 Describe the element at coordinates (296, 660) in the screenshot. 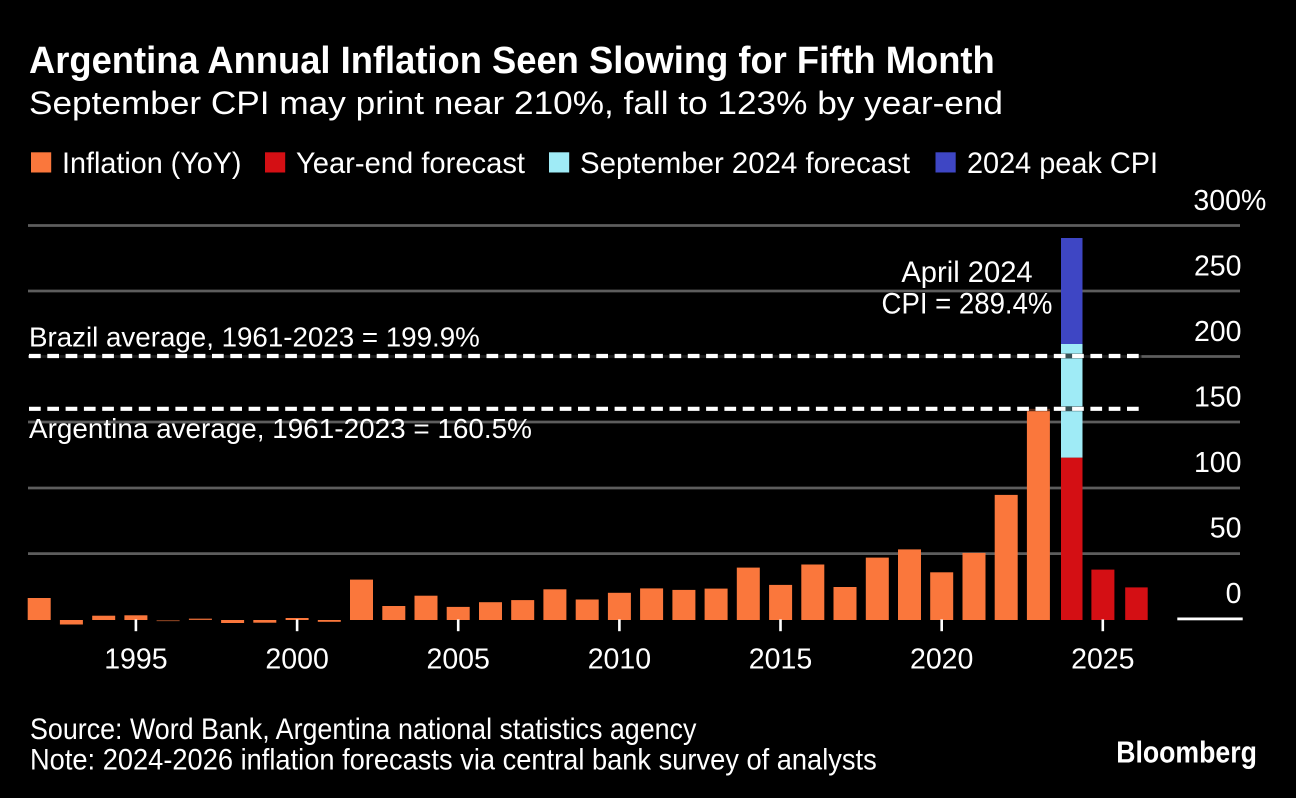

I see `svg-text: 2000` at that location.